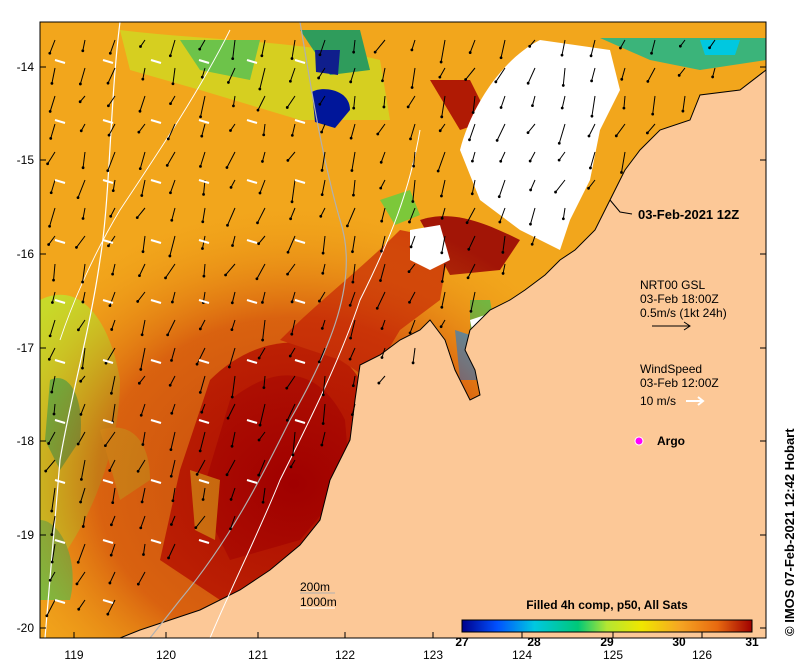  What do you see at coordinates (25, 254) in the screenshot?
I see `lat-tick: -16` at bounding box center [25, 254].